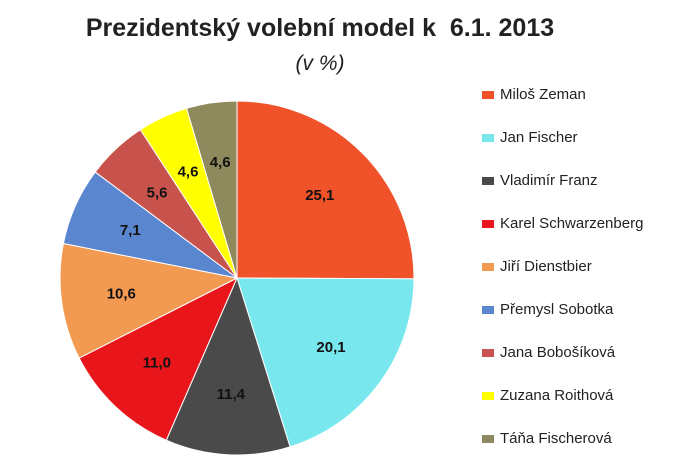 This screenshot has height=471, width=688. What do you see at coordinates (546, 266) in the screenshot?
I see `legend-label: Jiří Dienstbier` at bounding box center [546, 266].